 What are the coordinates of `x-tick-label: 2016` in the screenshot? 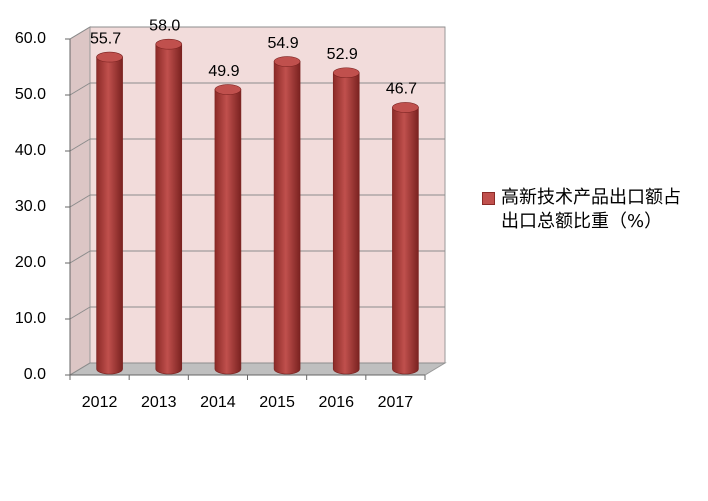 It's located at (336, 402).